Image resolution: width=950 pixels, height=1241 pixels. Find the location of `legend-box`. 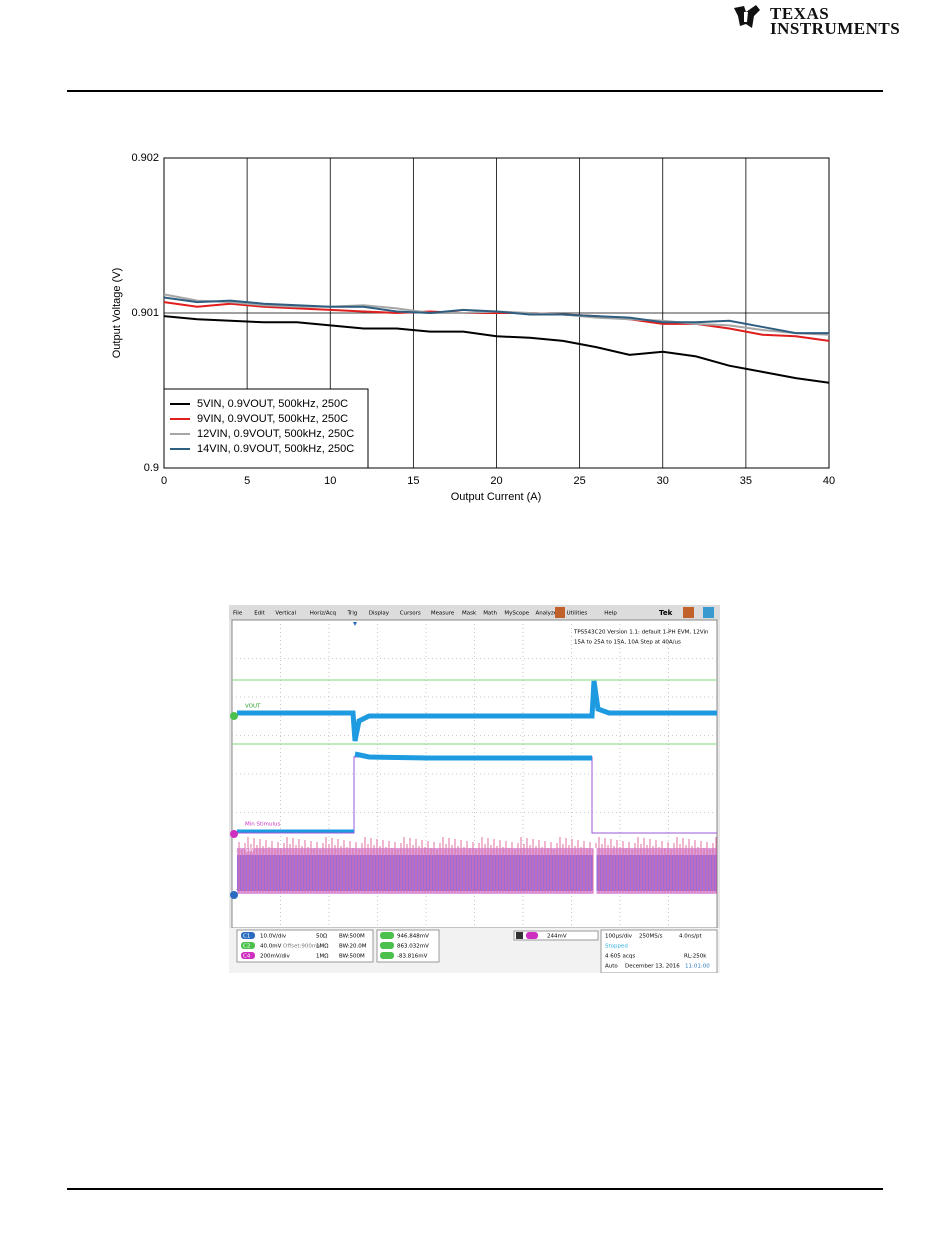

legend-box is located at coordinates (266, 428).